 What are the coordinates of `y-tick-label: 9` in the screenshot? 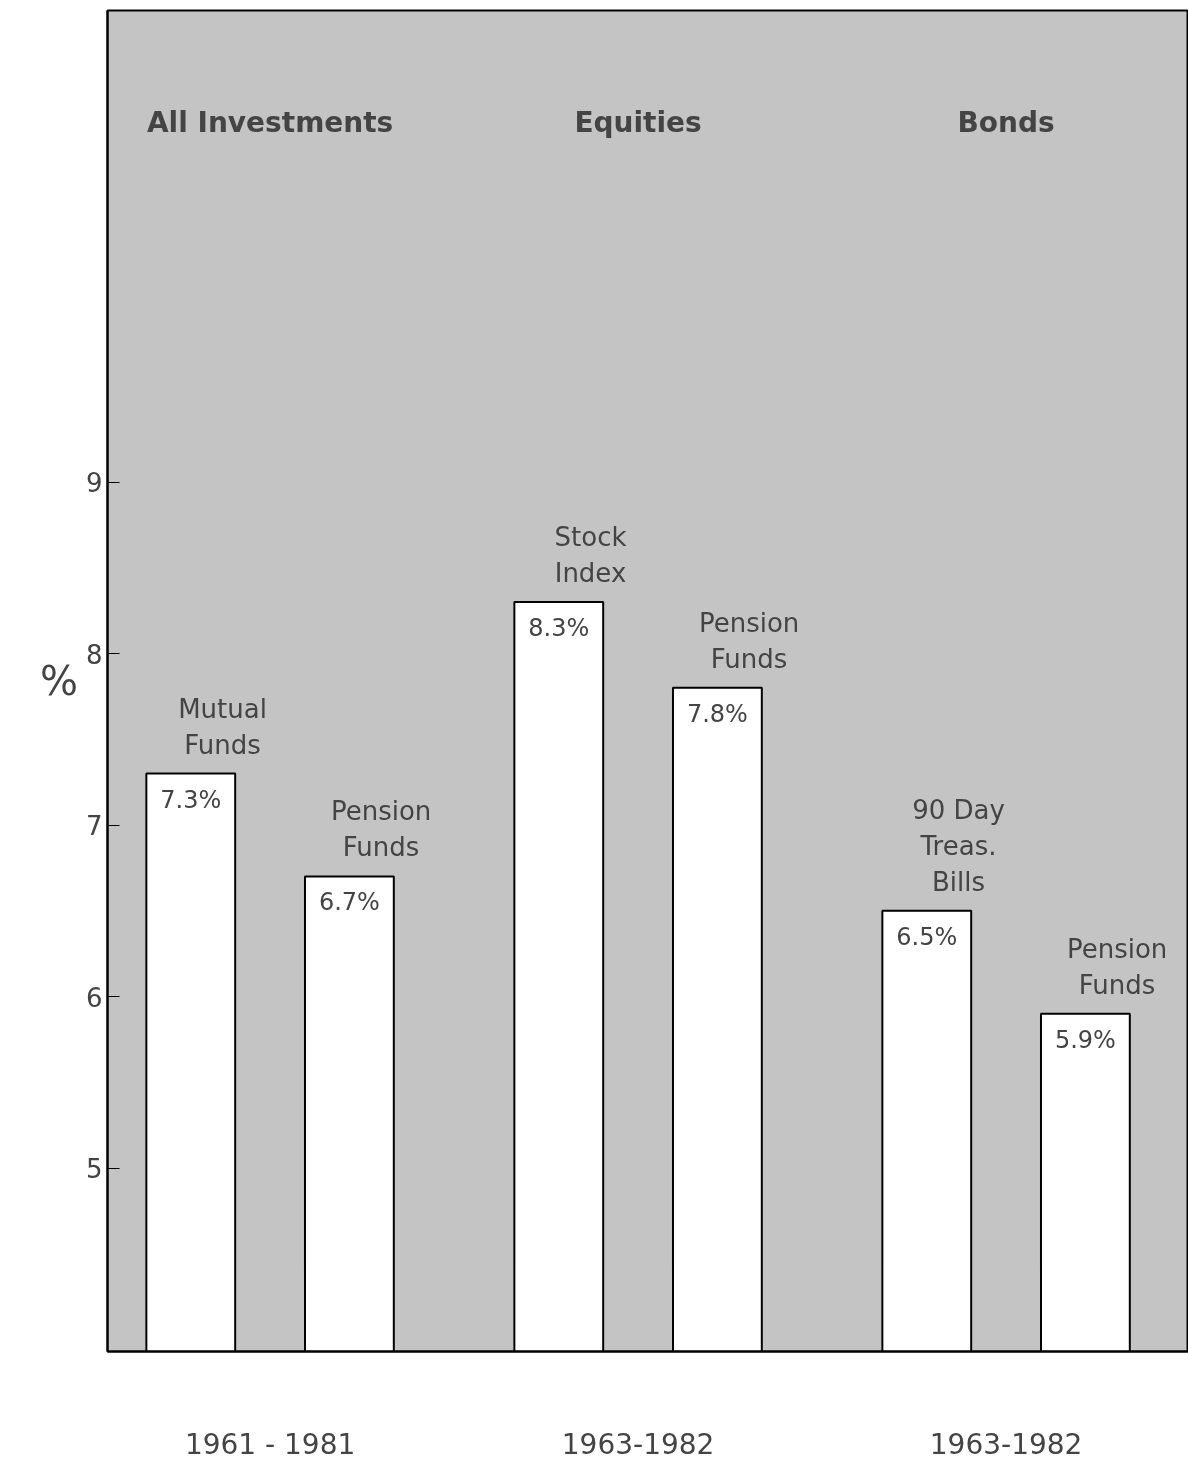 It's located at (94, 483).